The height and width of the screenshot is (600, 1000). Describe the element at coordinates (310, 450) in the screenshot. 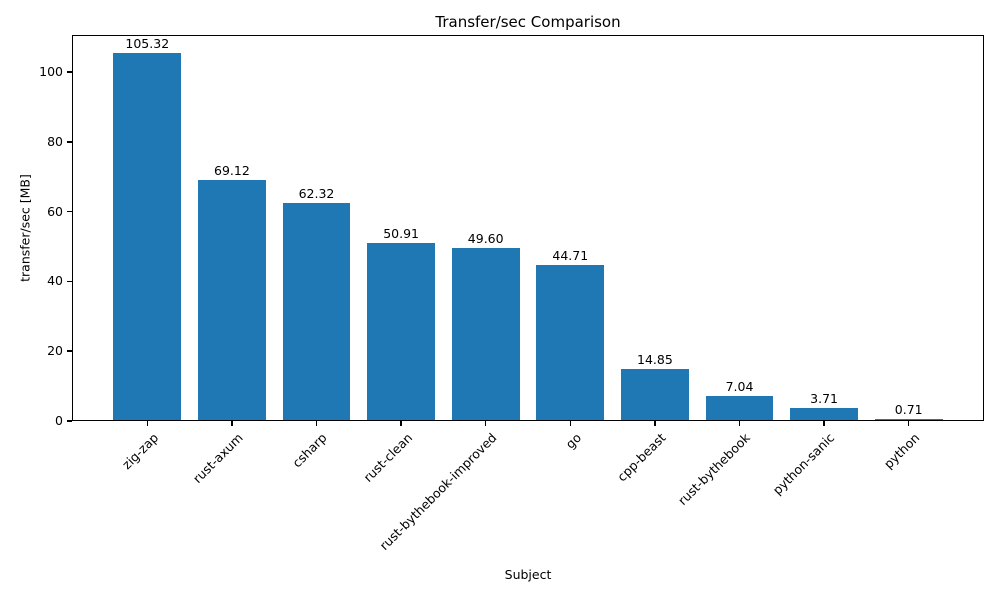

I see `x-tick-label: csharp` at that location.